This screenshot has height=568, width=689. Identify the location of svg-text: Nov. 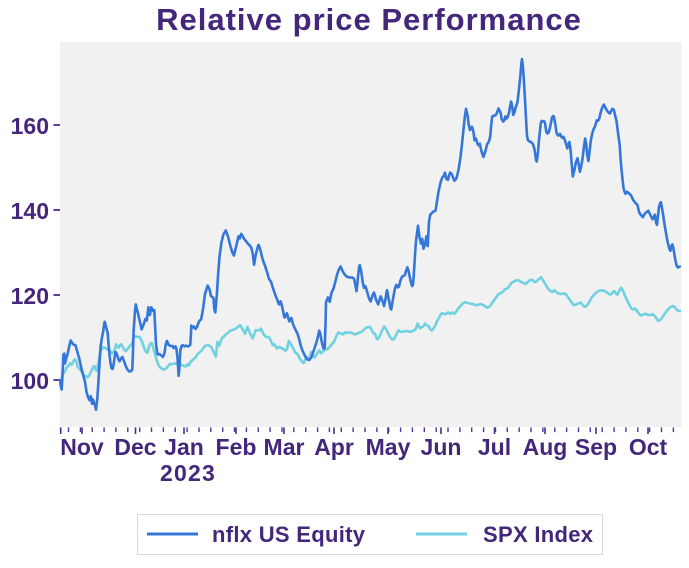
(82, 447).